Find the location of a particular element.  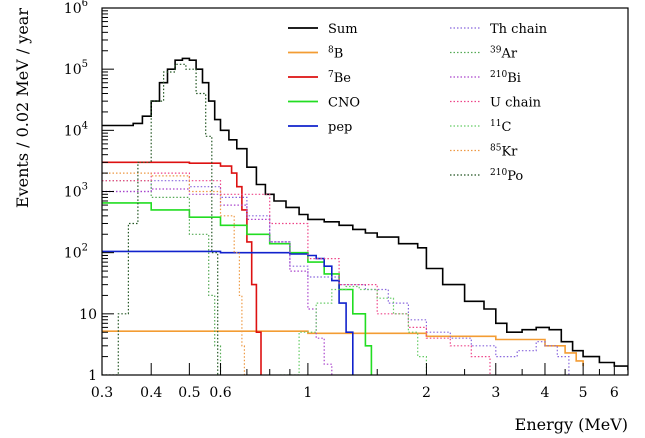

y-tick-label: 10² is located at coordinates (76, 252).